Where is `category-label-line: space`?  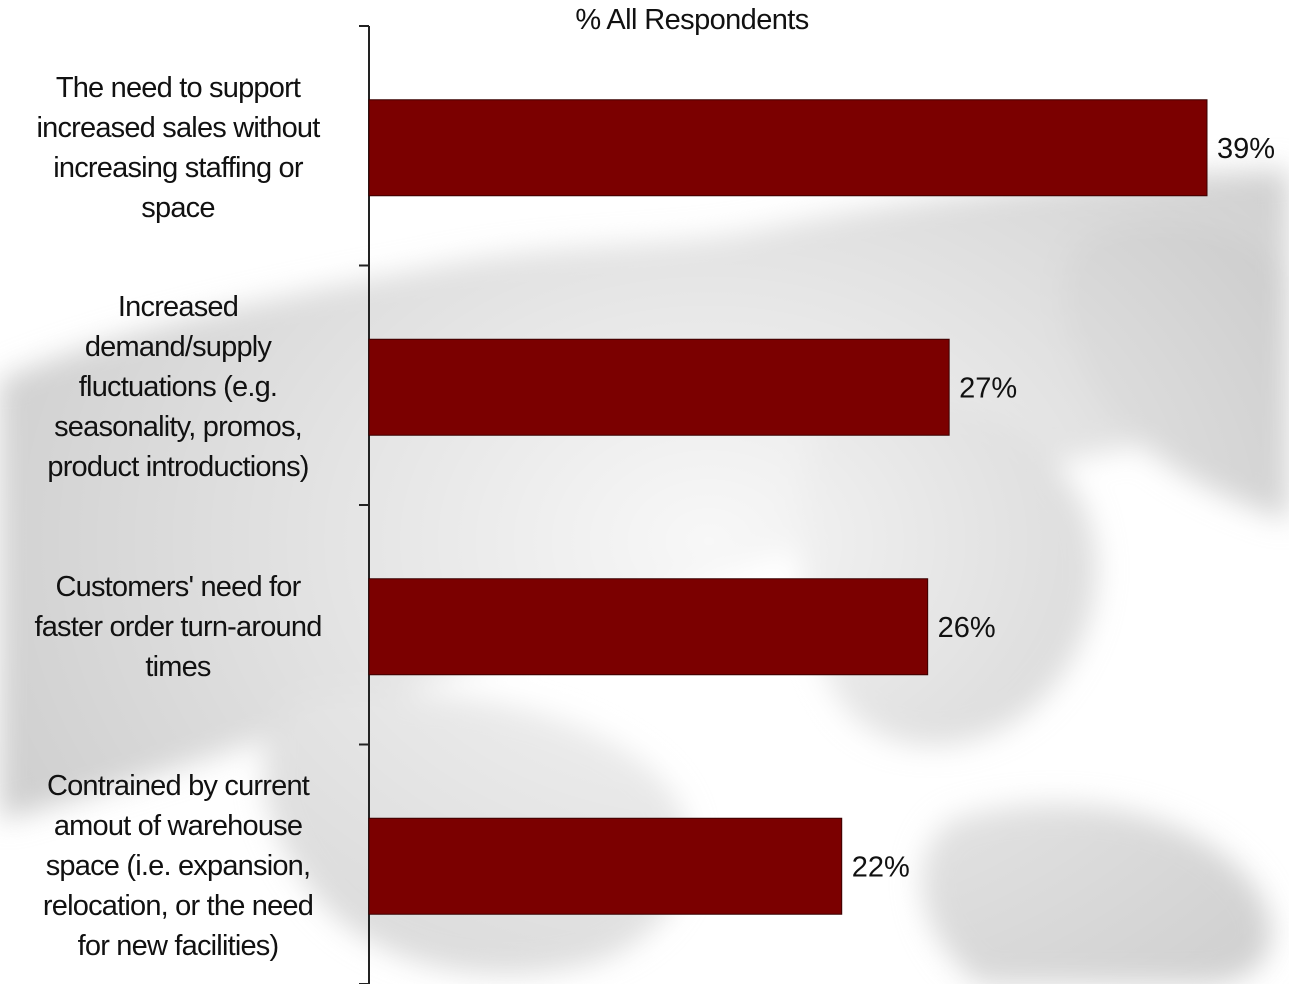 category-label-line: space is located at coordinates (178, 207).